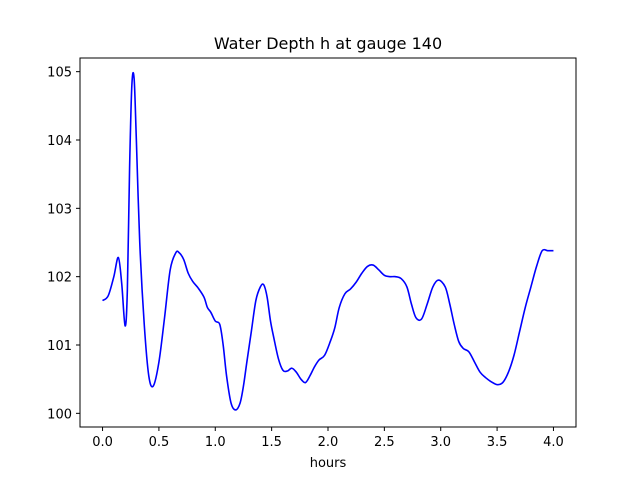 This screenshot has width=640, height=480. What do you see at coordinates (553, 442) in the screenshot?
I see `x-tick-label: 4.0` at bounding box center [553, 442].